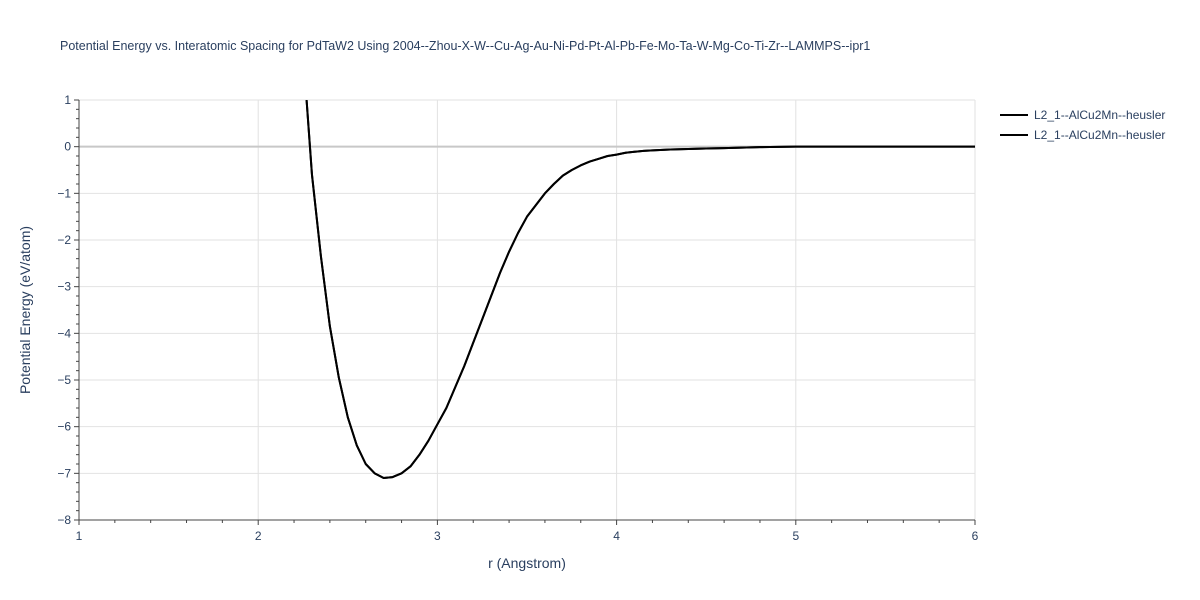 Image resolution: width=1200 pixels, height=600 pixels. What do you see at coordinates (975, 536) in the screenshot?
I see `x-tick-label: 6` at bounding box center [975, 536].